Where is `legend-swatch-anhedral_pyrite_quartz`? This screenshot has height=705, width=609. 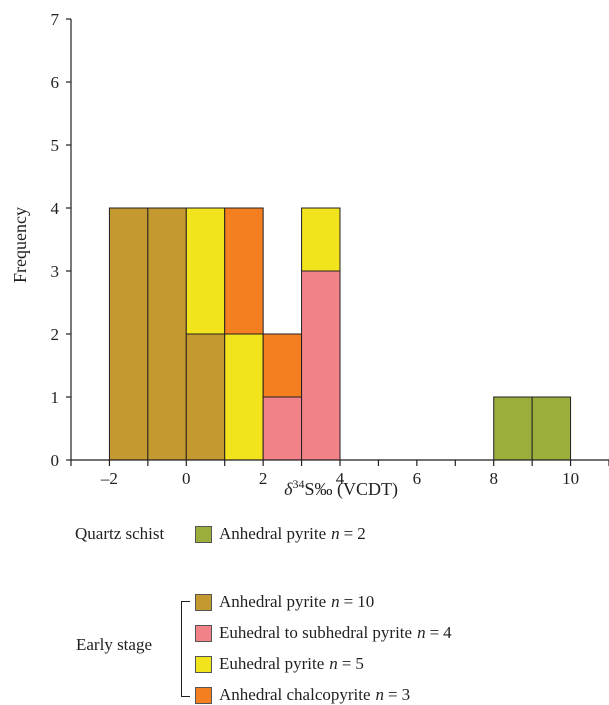
legend-swatch-anhedral_pyrite_quartz is located at coordinates (203, 534).